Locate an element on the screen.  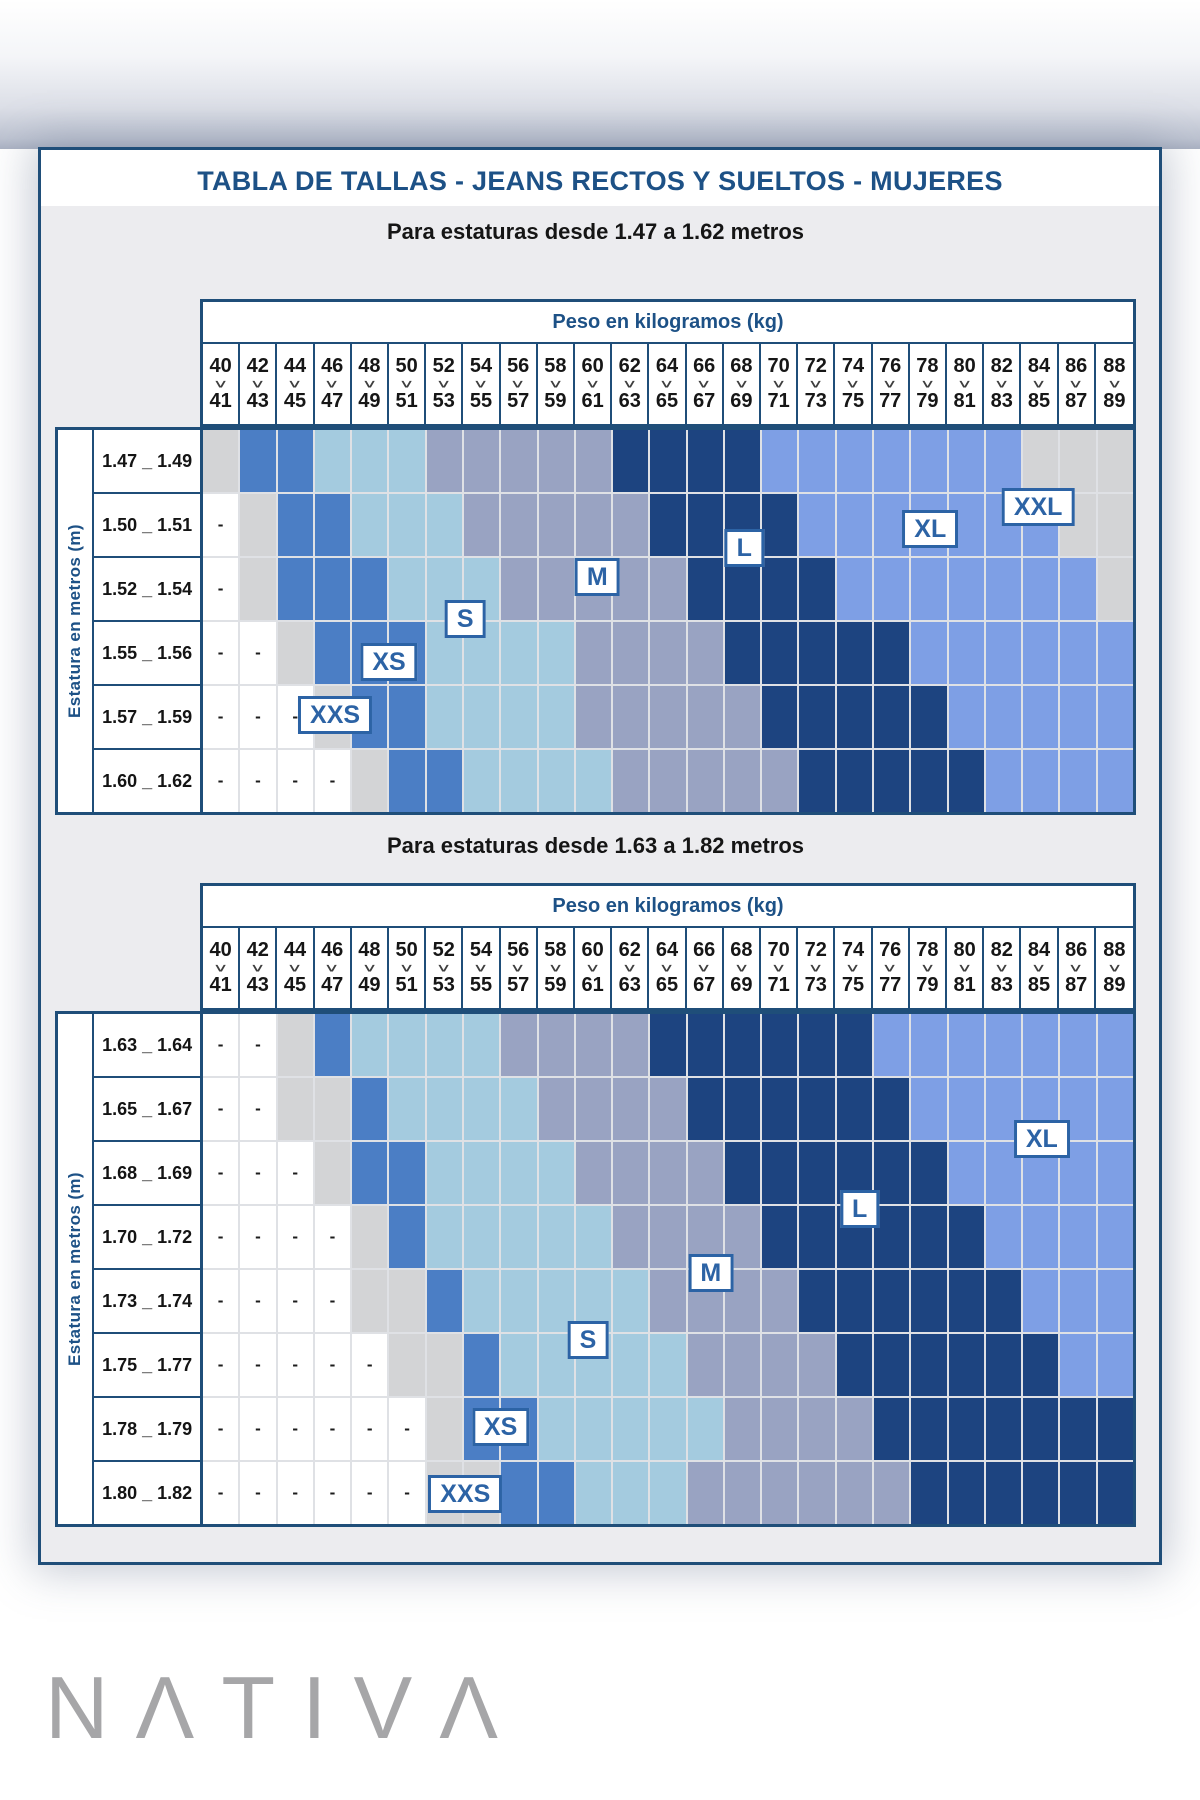
weight-range-cell: 68 ∨ 69 is located at coordinates (742, 968).